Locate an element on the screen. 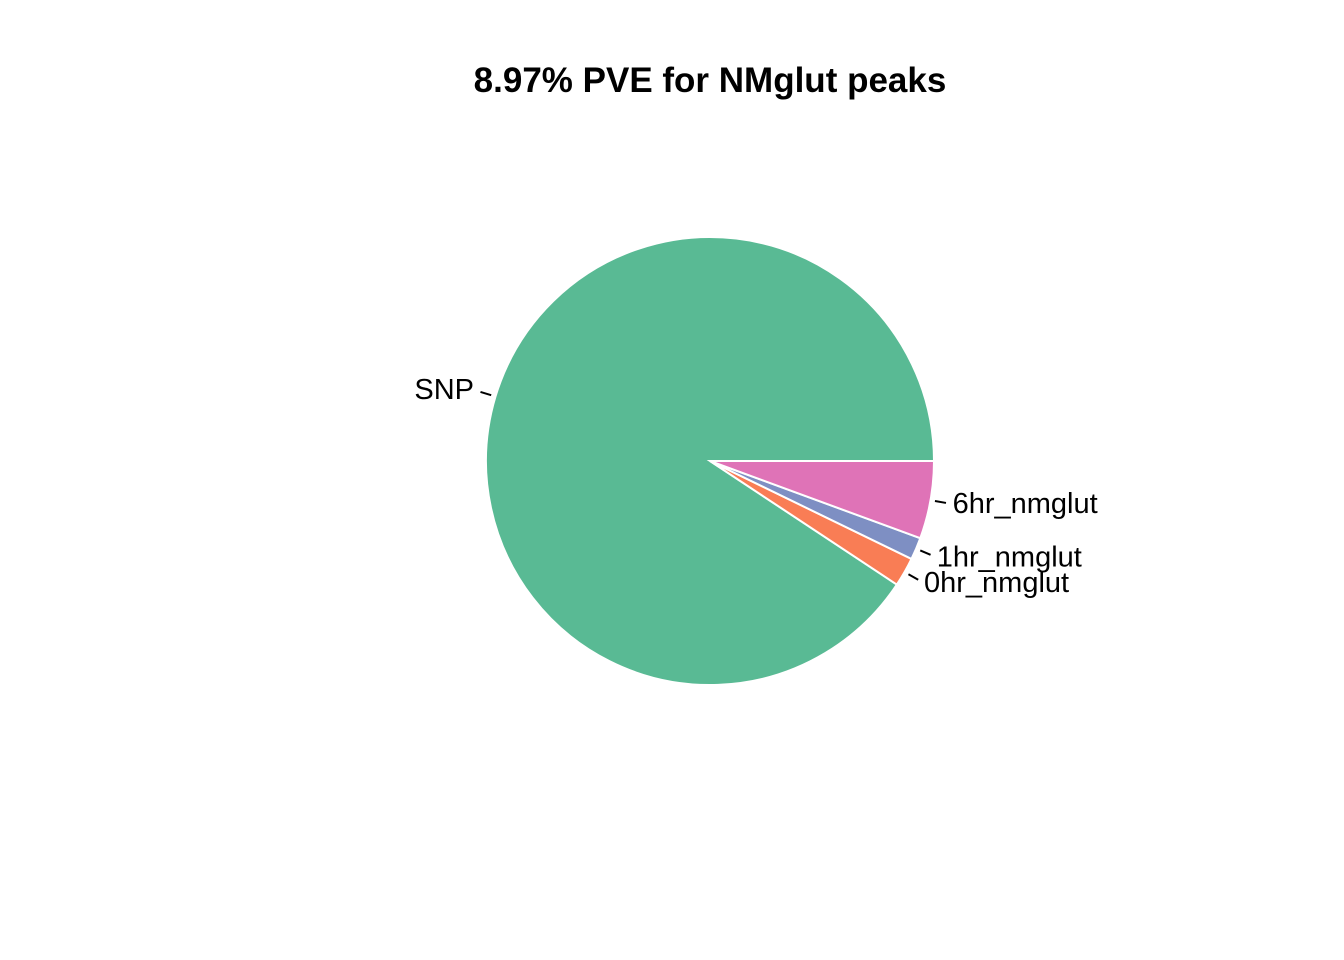  leader-line-0hr-nmglut is located at coordinates (913, 577).